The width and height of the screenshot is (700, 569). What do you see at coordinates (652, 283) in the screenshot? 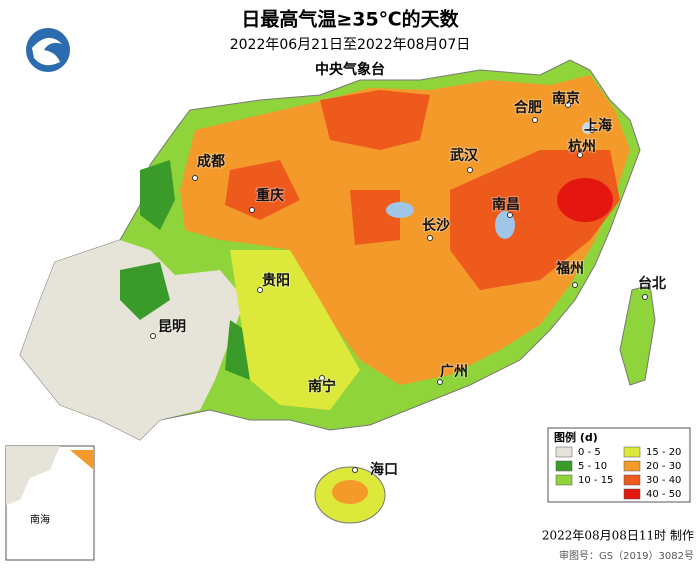
I see `city-label: 台北` at bounding box center [652, 283].